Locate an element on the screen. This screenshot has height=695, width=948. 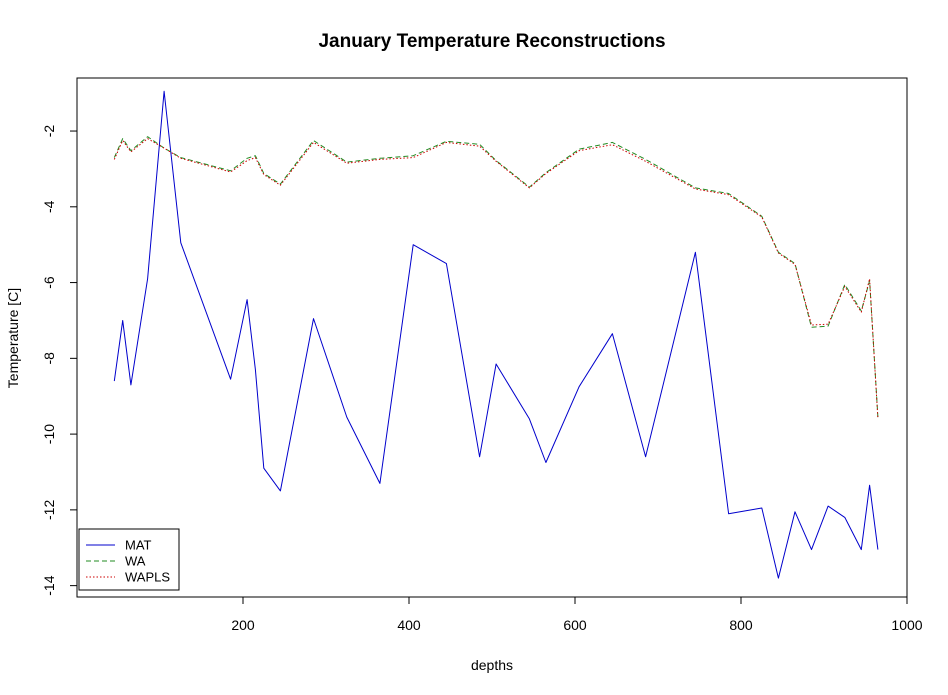
y-tick-label: -8 is located at coordinates (49, 358).